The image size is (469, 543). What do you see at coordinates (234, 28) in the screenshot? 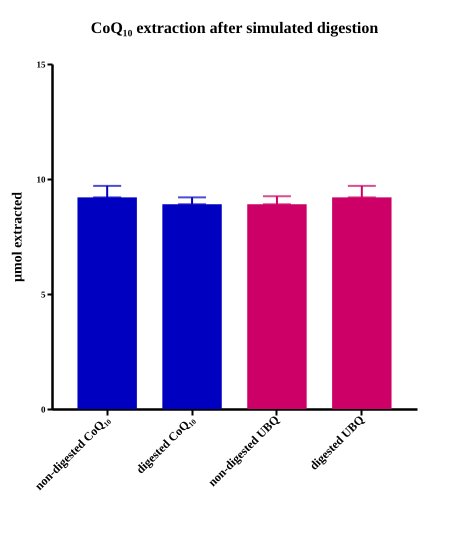
I see `chart-title: CoQ₁₀ extraction after simulated digestion` at bounding box center [234, 28].